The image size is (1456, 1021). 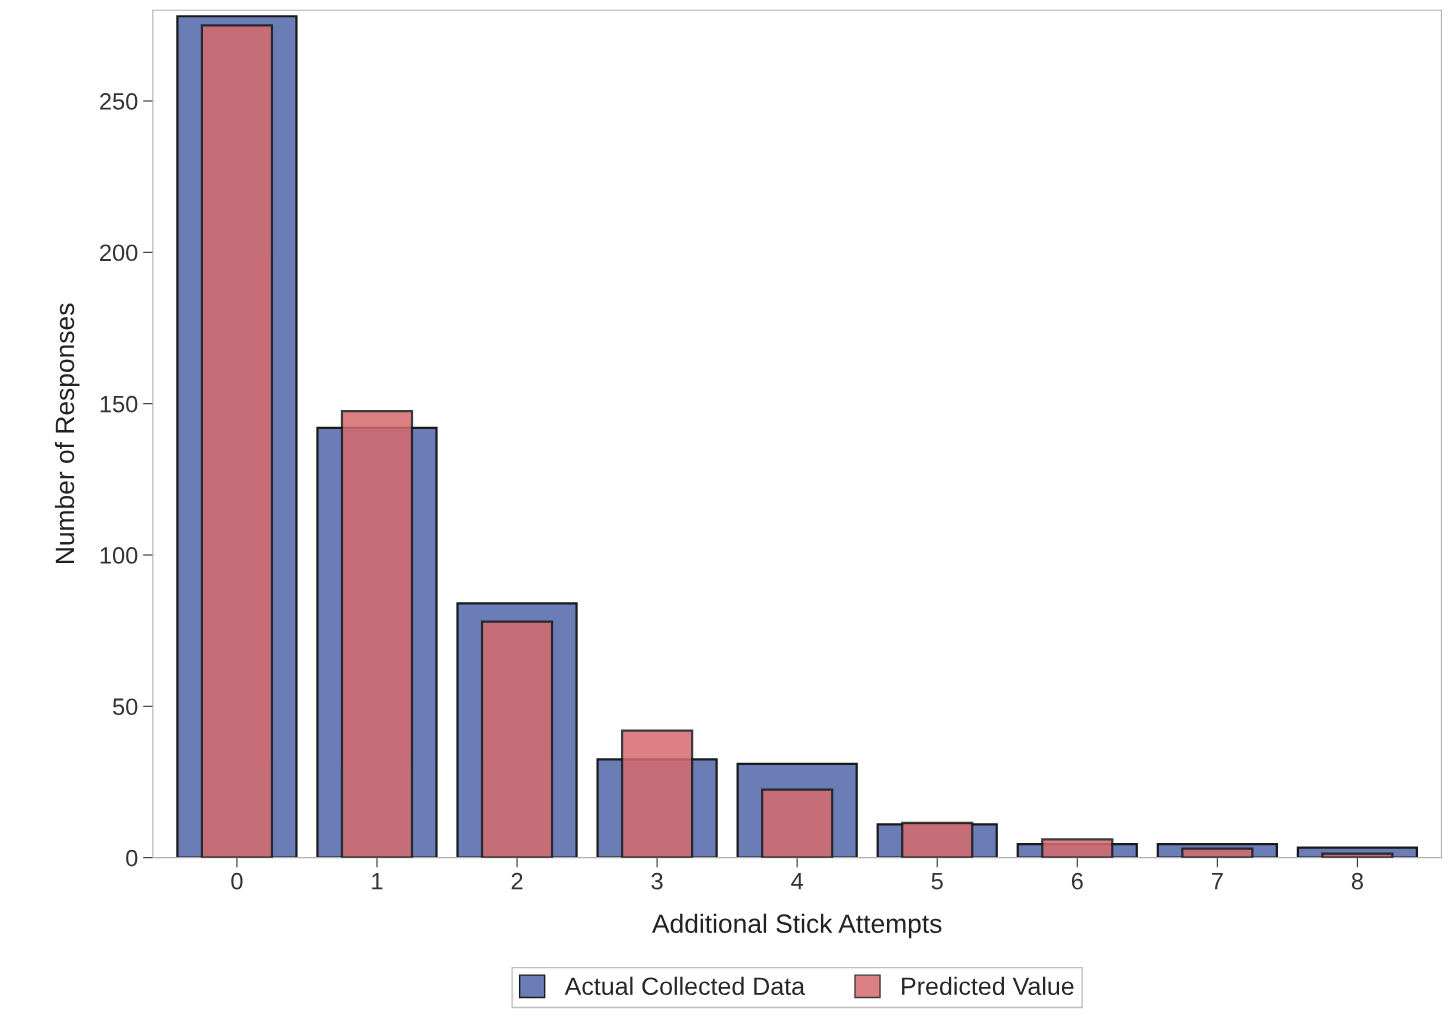 What do you see at coordinates (797, 881) in the screenshot?
I see `x-tick-label: 4` at bounding box center [797, 881].